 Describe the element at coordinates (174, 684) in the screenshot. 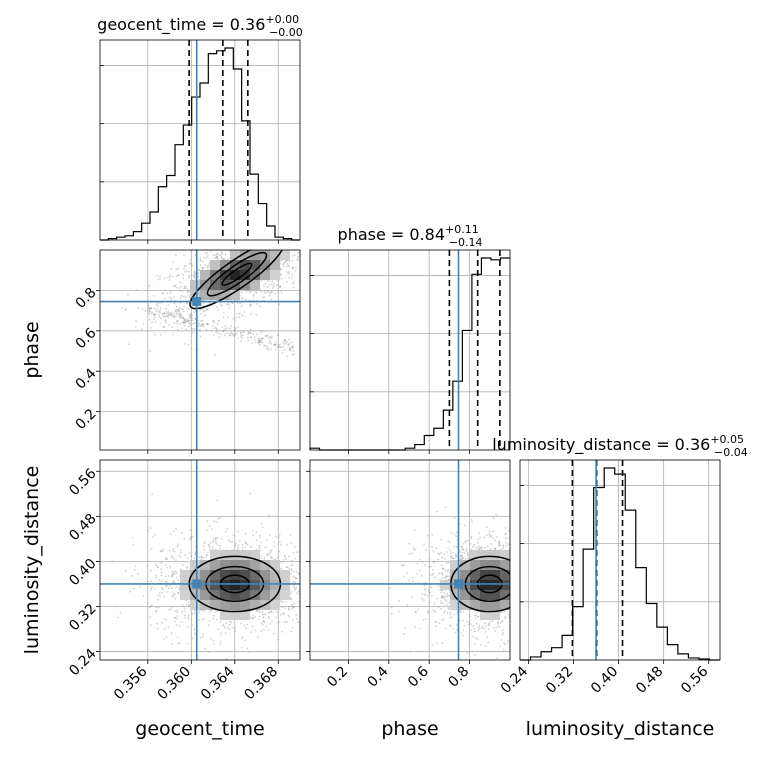

I see `x-tick-label: 0.360` at that location.